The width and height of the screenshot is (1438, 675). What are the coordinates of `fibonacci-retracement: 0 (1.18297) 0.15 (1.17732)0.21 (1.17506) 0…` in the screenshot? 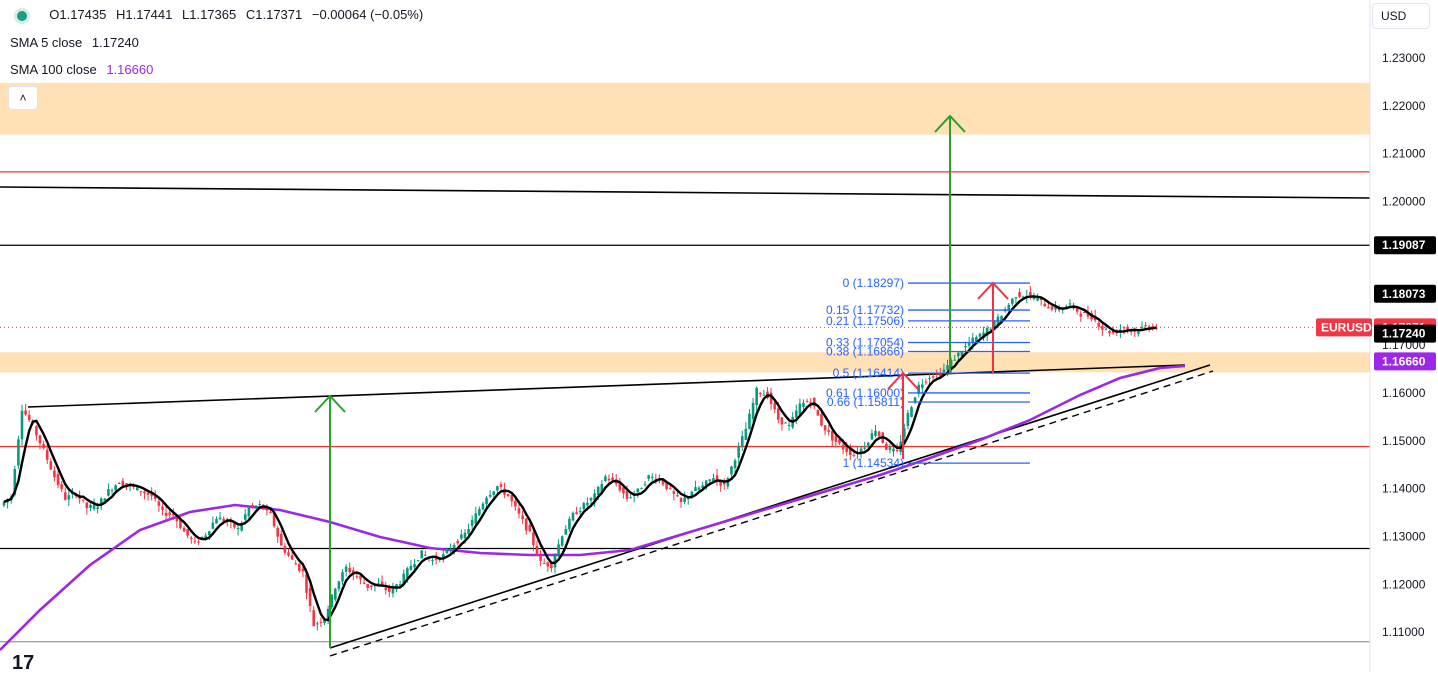 It's located at (928, 373).